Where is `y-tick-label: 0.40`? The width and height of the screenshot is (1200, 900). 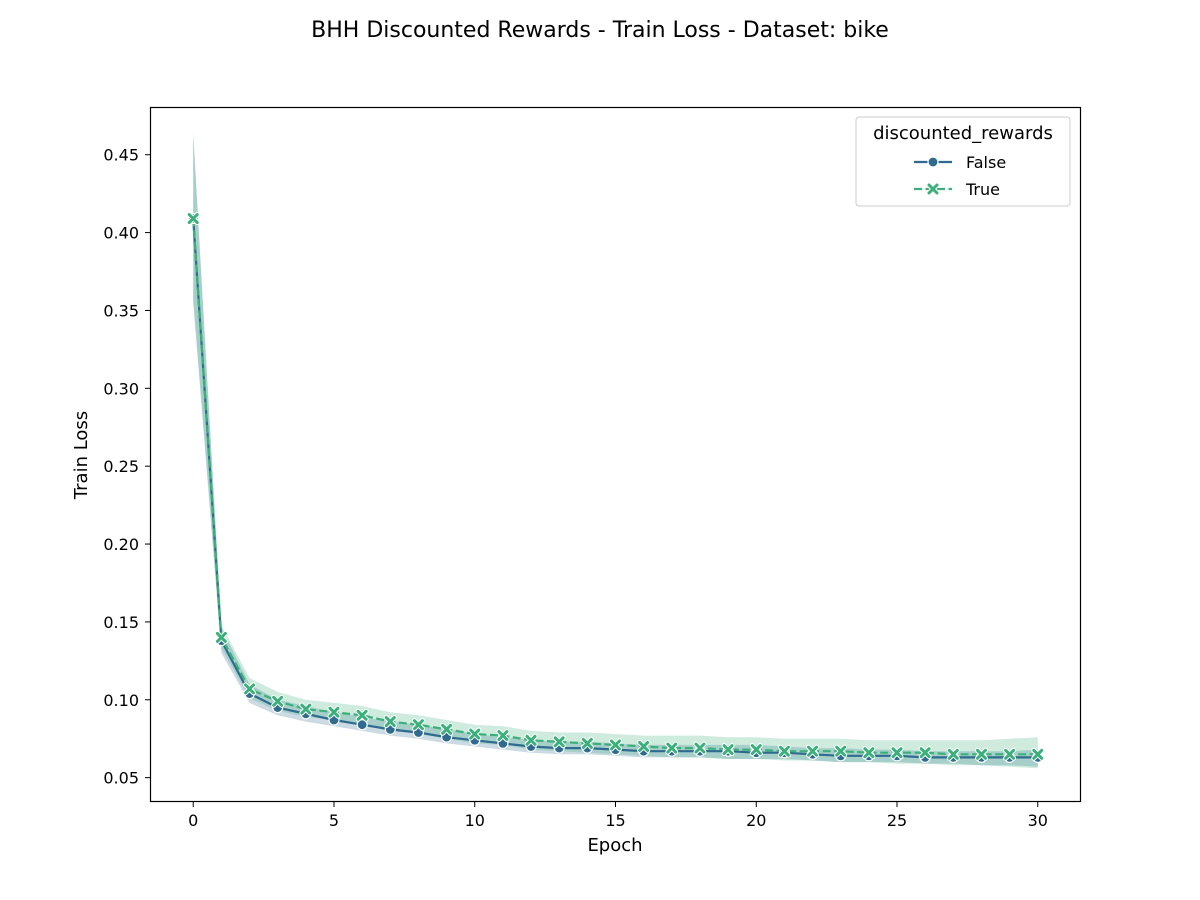
y-tick-label: 0.40 is located at coordinates (121, 233).